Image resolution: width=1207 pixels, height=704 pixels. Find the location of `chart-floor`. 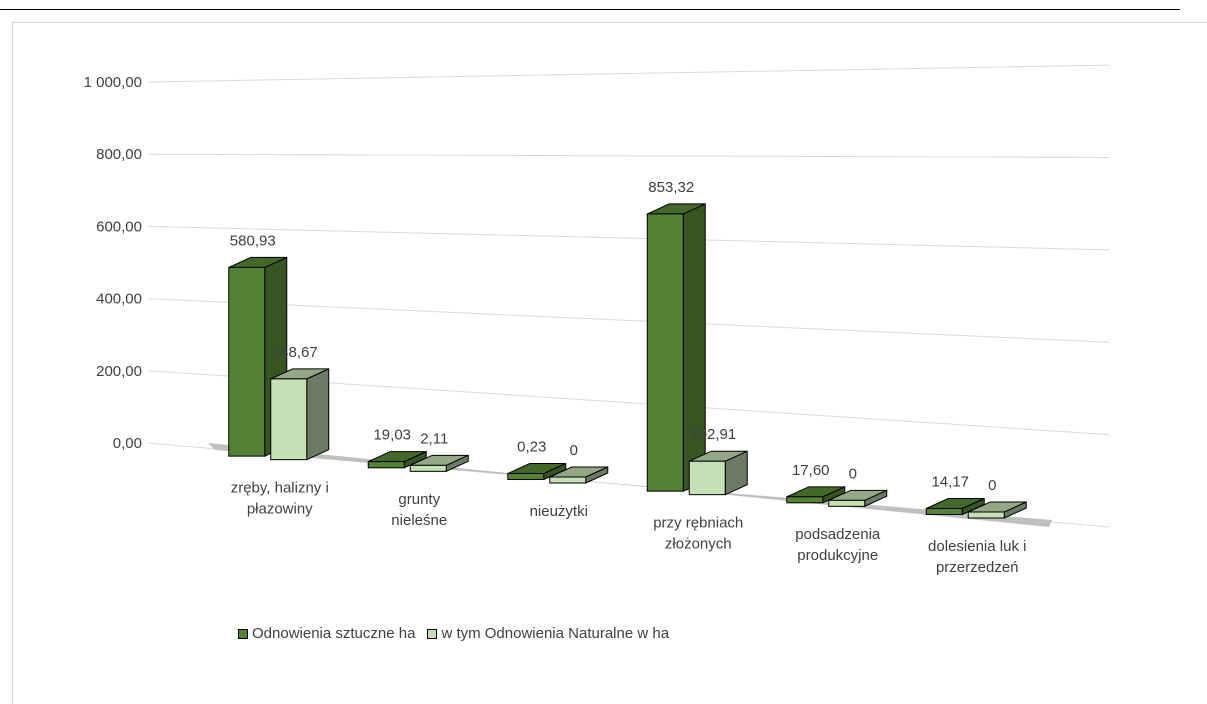

chart-floor is located at coordinates (630, 485).